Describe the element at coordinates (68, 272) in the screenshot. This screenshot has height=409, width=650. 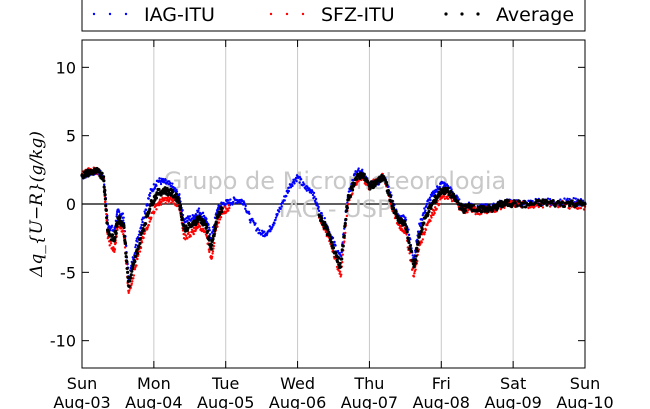
I see `y-tick-label: -5` at that location.